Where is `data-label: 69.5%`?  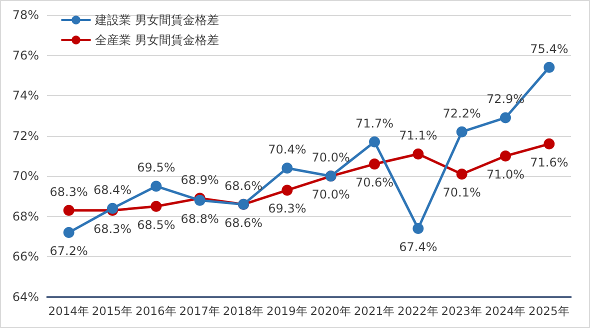 data-label: 69.5% is located at coordinates (156, 167).